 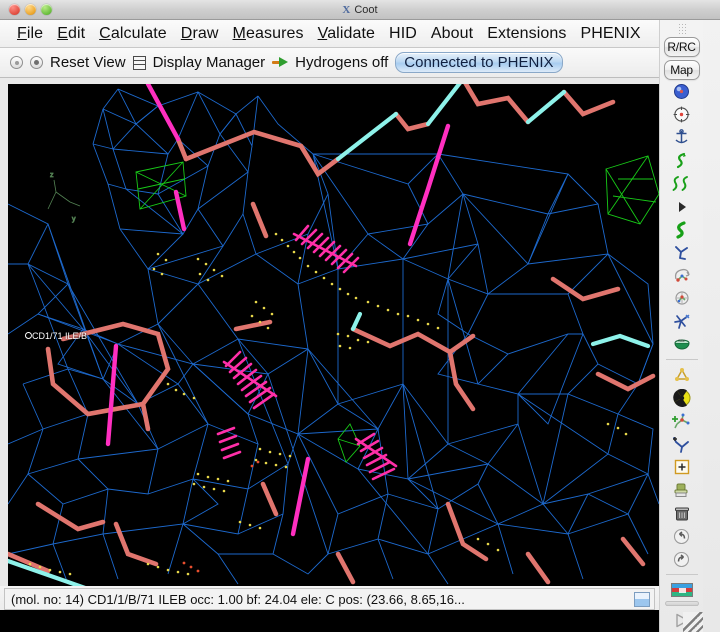 What do you see at coordinates (346, 10) in the screenshot?
I see `x11-app-icon: X` at bounding box center [346, 10].